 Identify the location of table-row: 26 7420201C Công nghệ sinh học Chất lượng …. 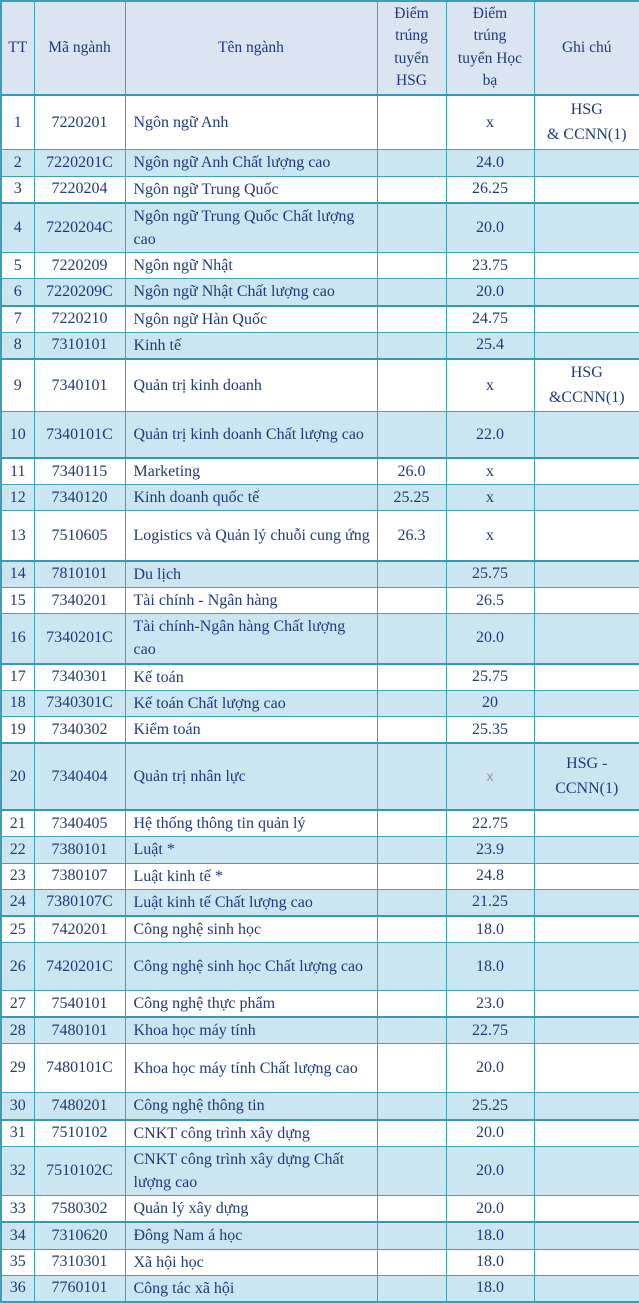
(319, 967).